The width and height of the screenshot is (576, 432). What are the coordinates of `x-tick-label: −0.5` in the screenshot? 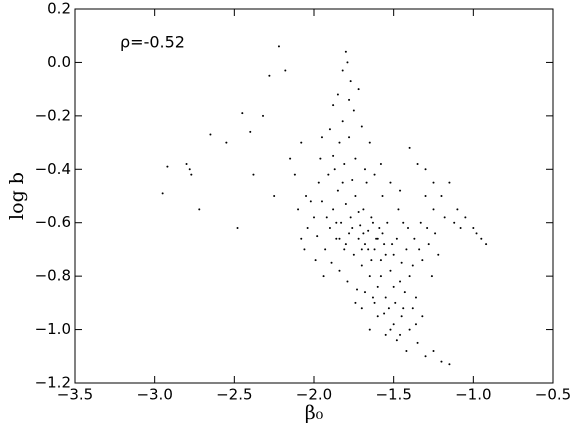 It's located at (553, 395).